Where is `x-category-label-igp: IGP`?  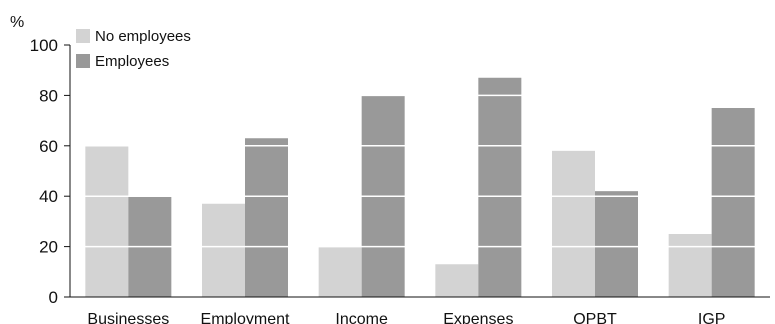
x-category-label-igp: IGP is located at coordinates (712, 317).